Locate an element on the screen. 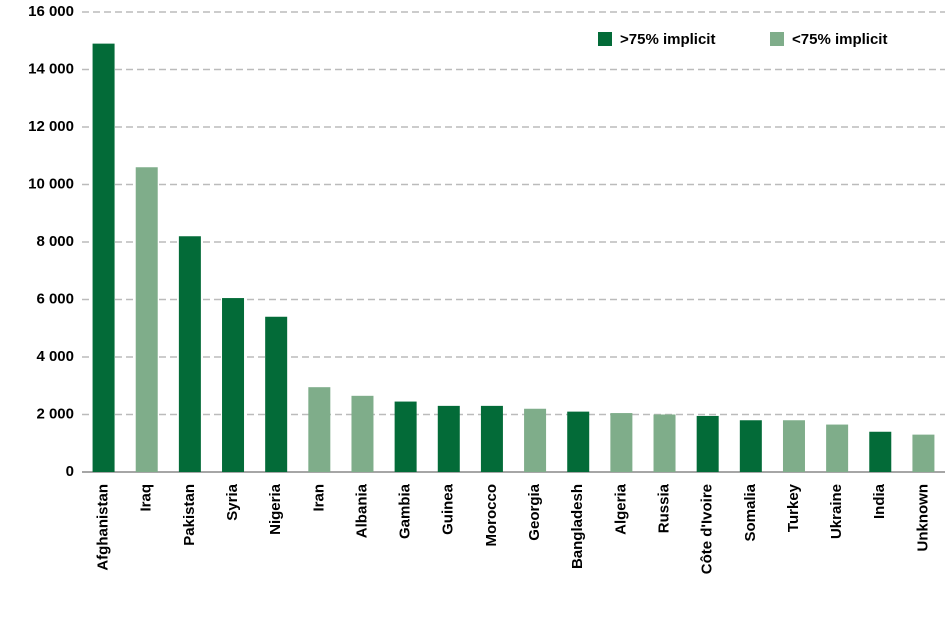 The height and width of the screenshot is (627, 945). x-tick-label: Iraq is located at coordinates (146, 498).